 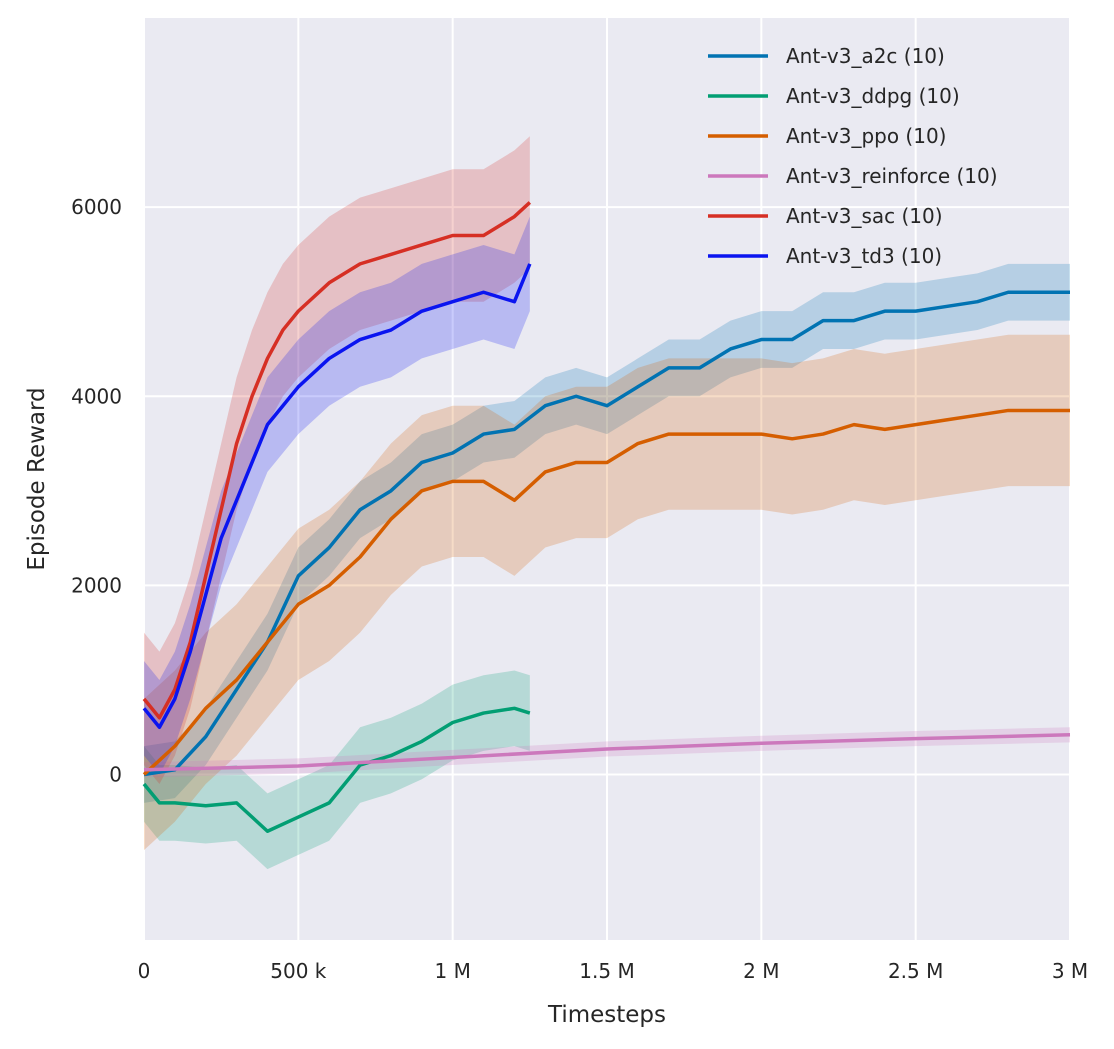 What do you see at coordinates (115, 775) in the screenshot?
I see `y-tick-label: 0` at bounding box center [115, 775].